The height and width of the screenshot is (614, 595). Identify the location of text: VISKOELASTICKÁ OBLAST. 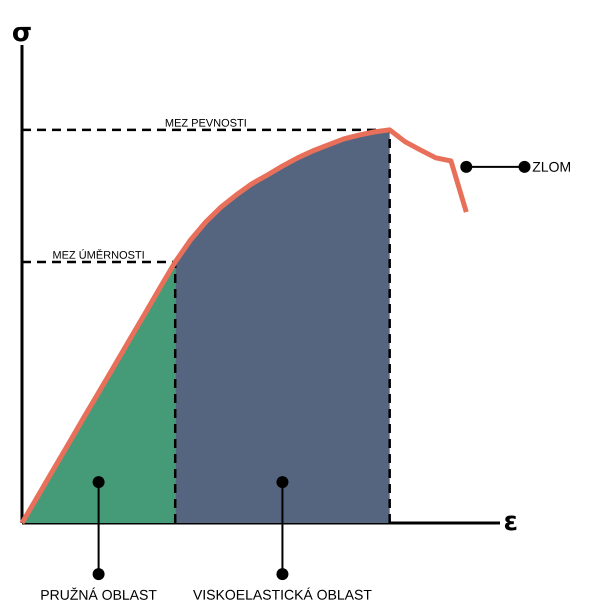
(282, 593).